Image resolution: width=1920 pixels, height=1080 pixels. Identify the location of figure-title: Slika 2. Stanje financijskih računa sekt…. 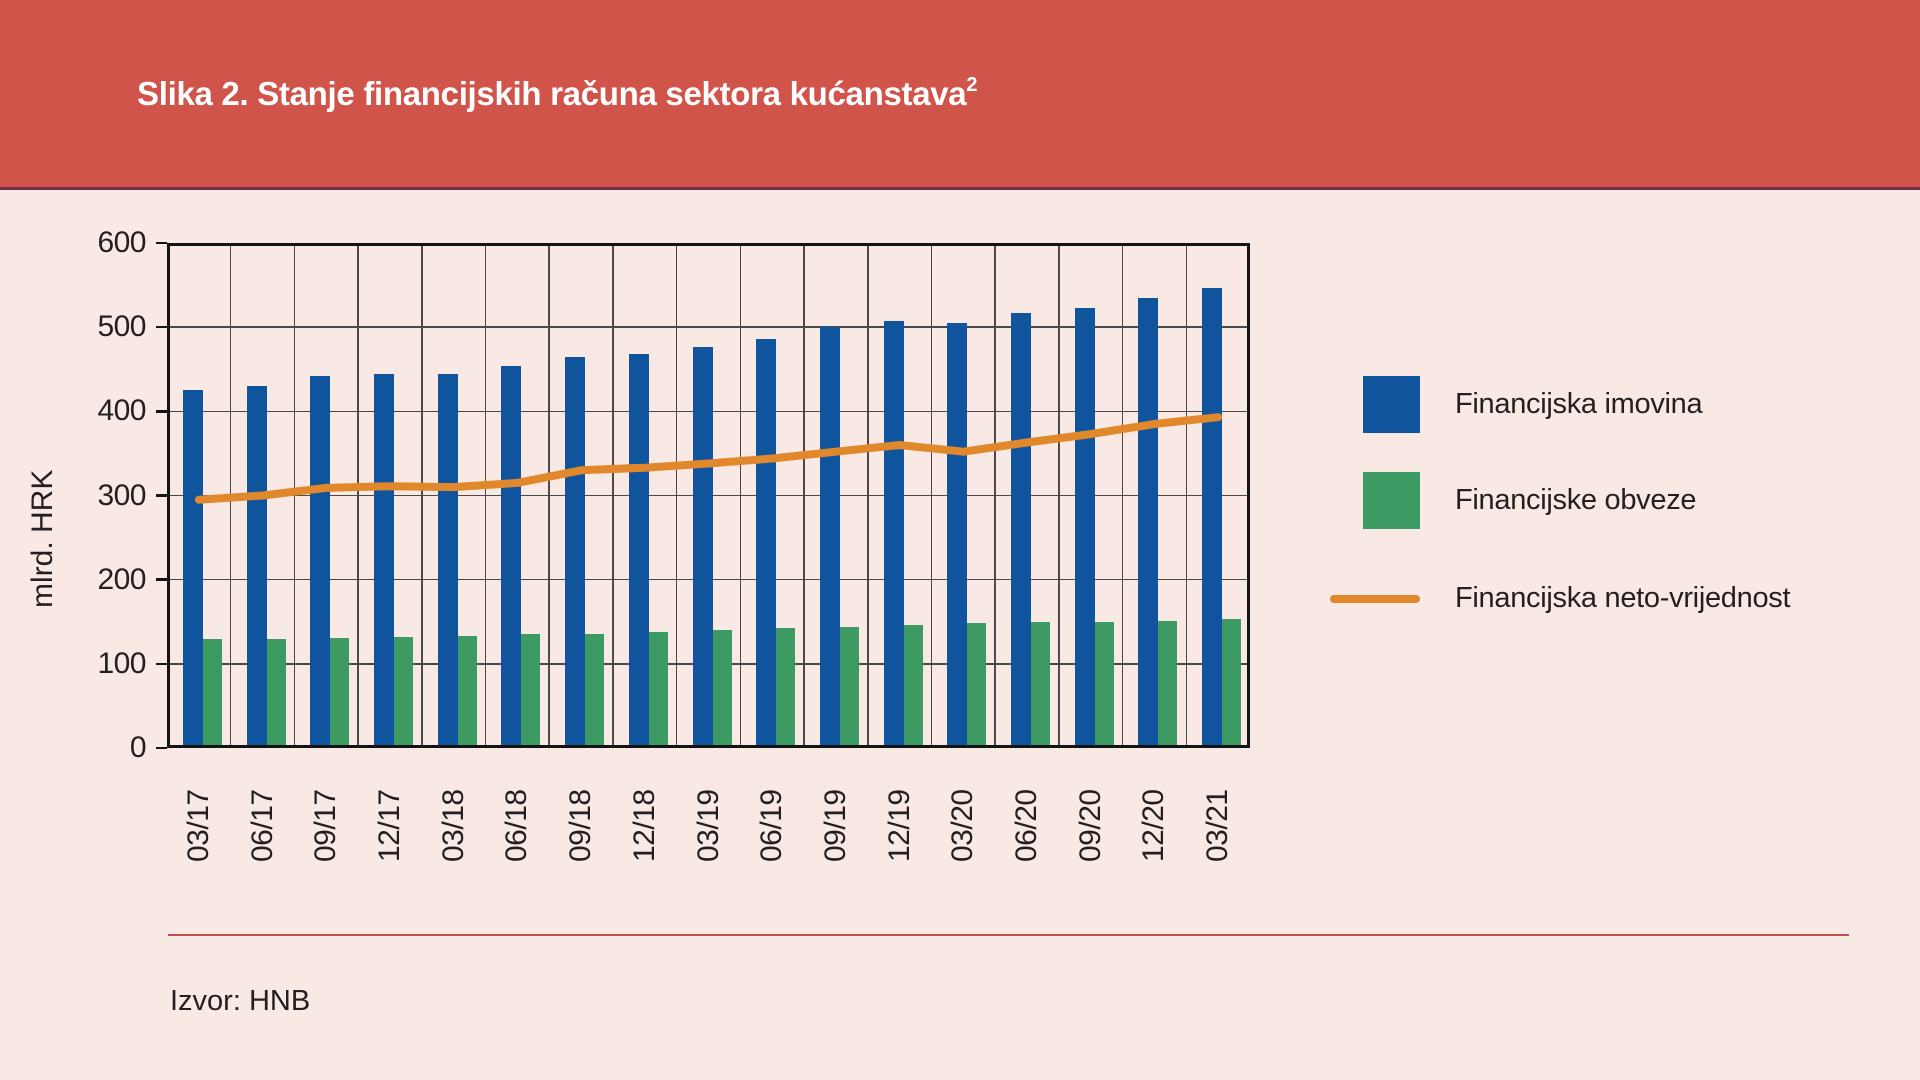
(557, 93).